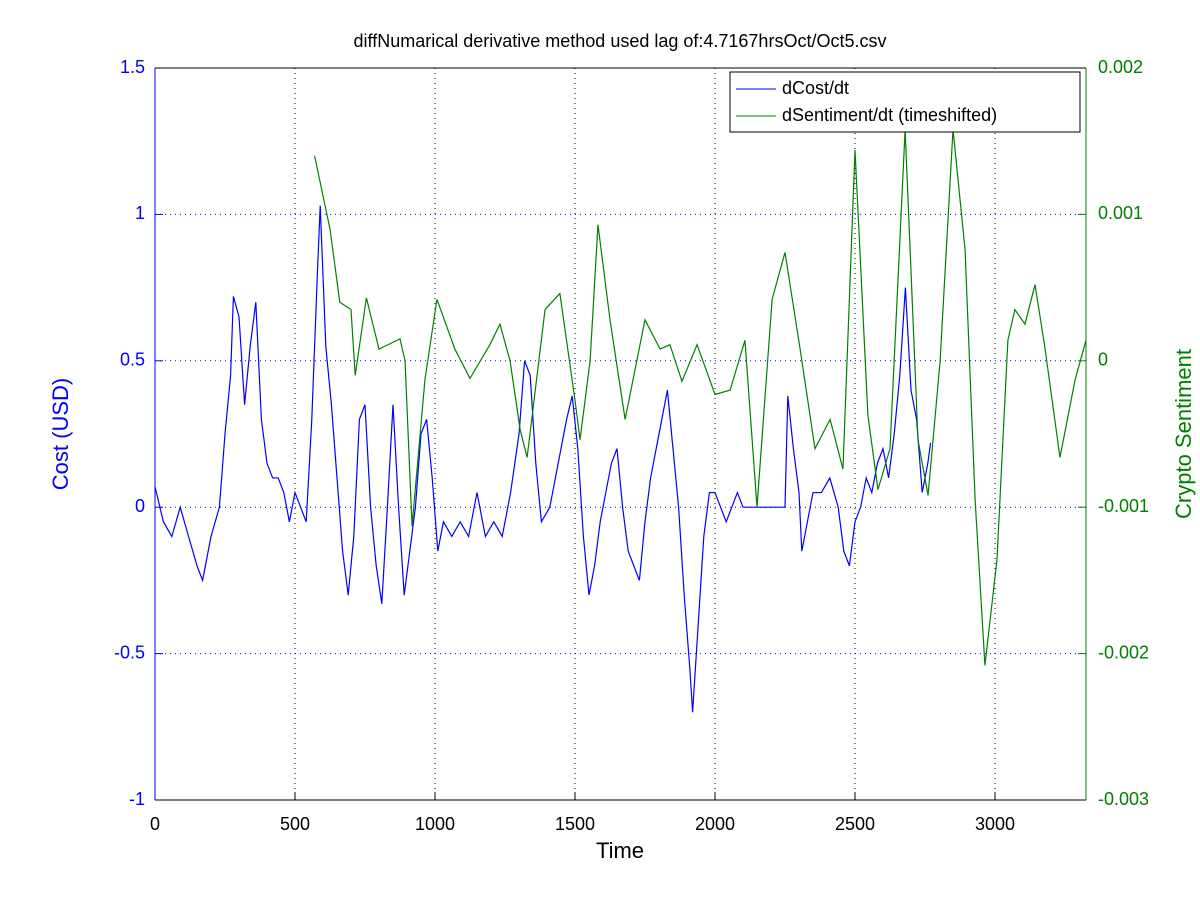 The width and height of the screenshot is (1200, 905). I want to click on y2-tick-label: -0.002, so click(1123, 652).